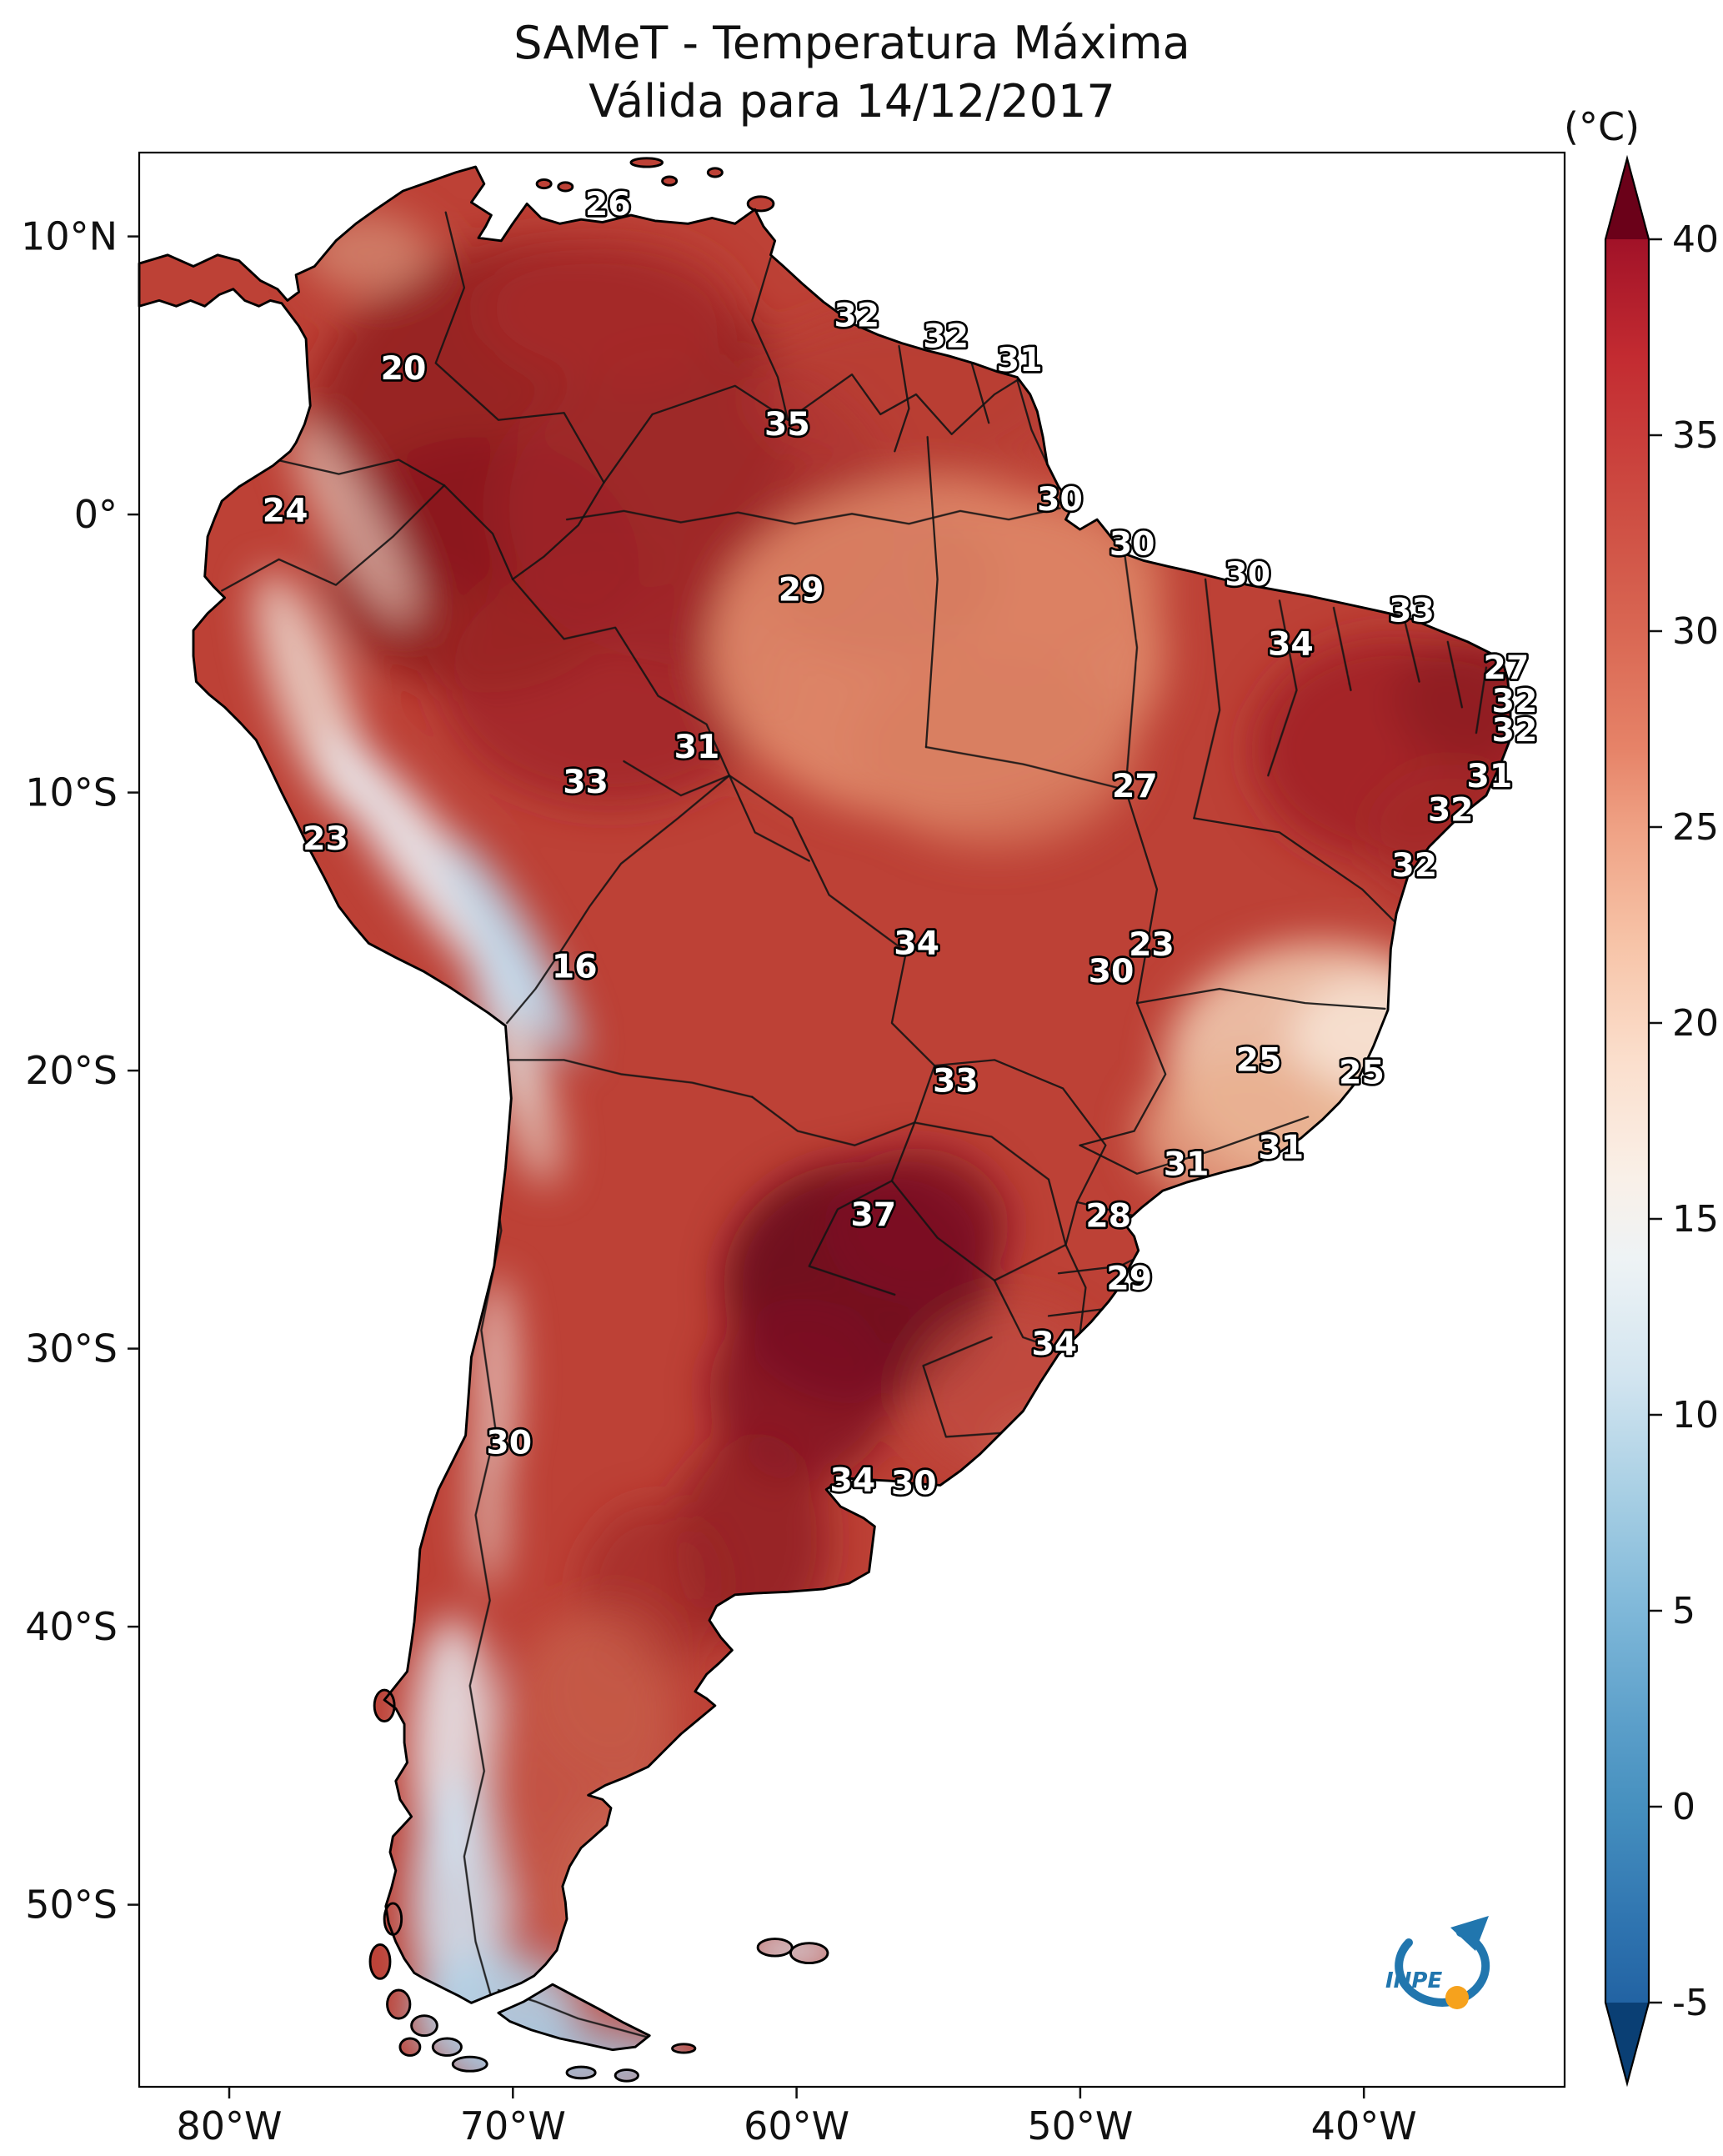 The width and height of the screenshot is (1723, 2156). What do you see at coordinates (608, 204) in the screenshot?
I see `temp-value-label: 26` at bounding box center [608, 204].